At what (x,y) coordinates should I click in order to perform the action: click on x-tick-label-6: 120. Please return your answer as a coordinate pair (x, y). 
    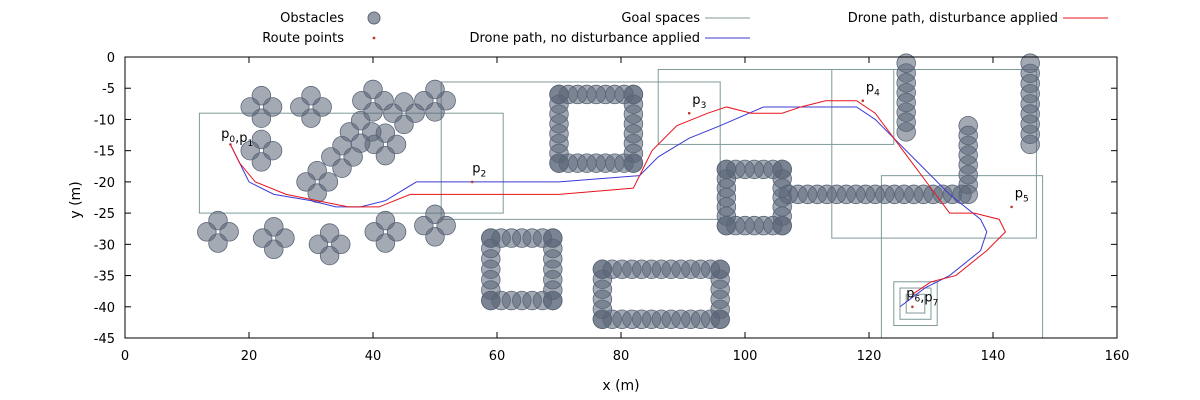
    Looking at the image, I should click on (869, 356).